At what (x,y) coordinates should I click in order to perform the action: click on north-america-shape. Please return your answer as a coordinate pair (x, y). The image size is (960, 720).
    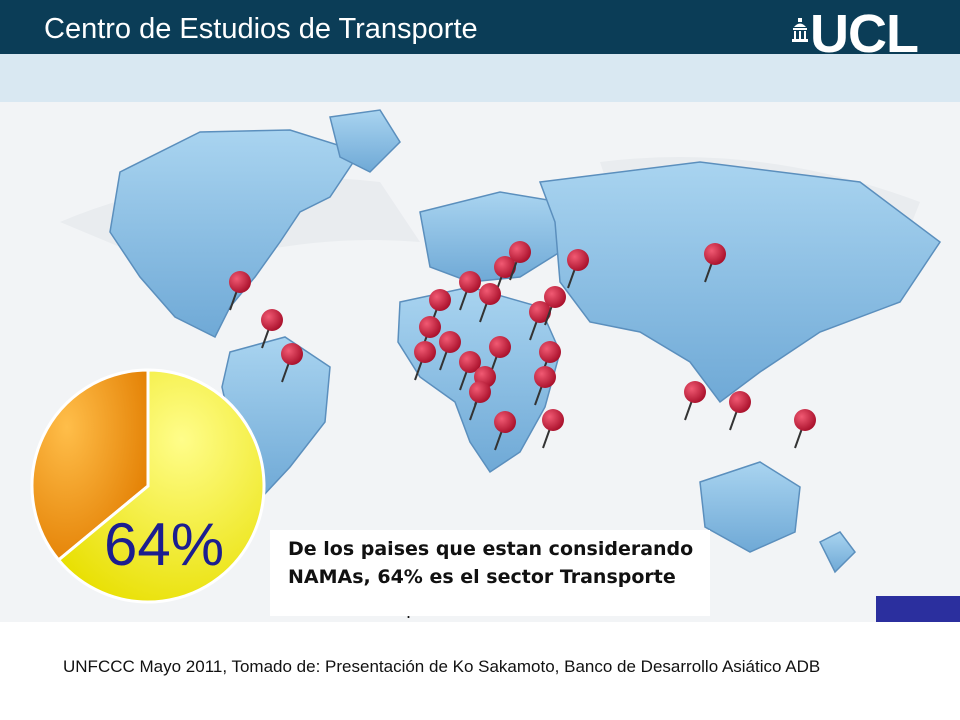
    Looking at the image, I should click on (235, 234).